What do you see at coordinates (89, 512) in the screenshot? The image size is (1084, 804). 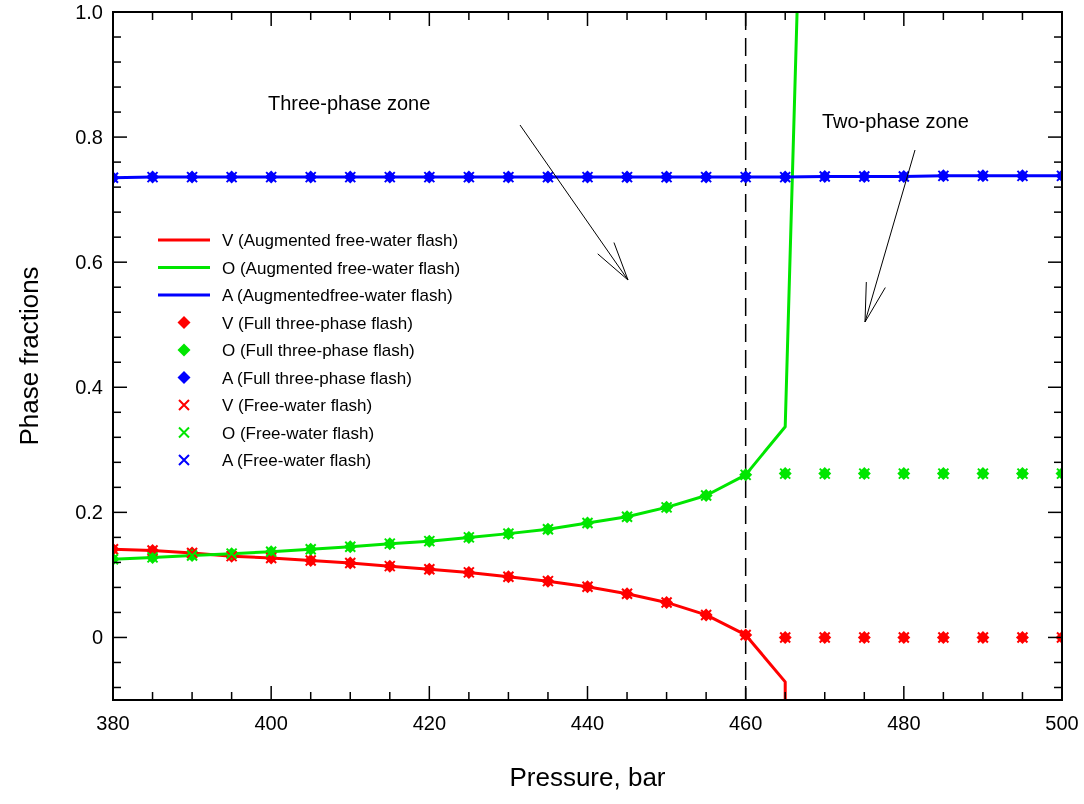 I see `y-tick-label: 0.2` at bounding box center [89, 512].